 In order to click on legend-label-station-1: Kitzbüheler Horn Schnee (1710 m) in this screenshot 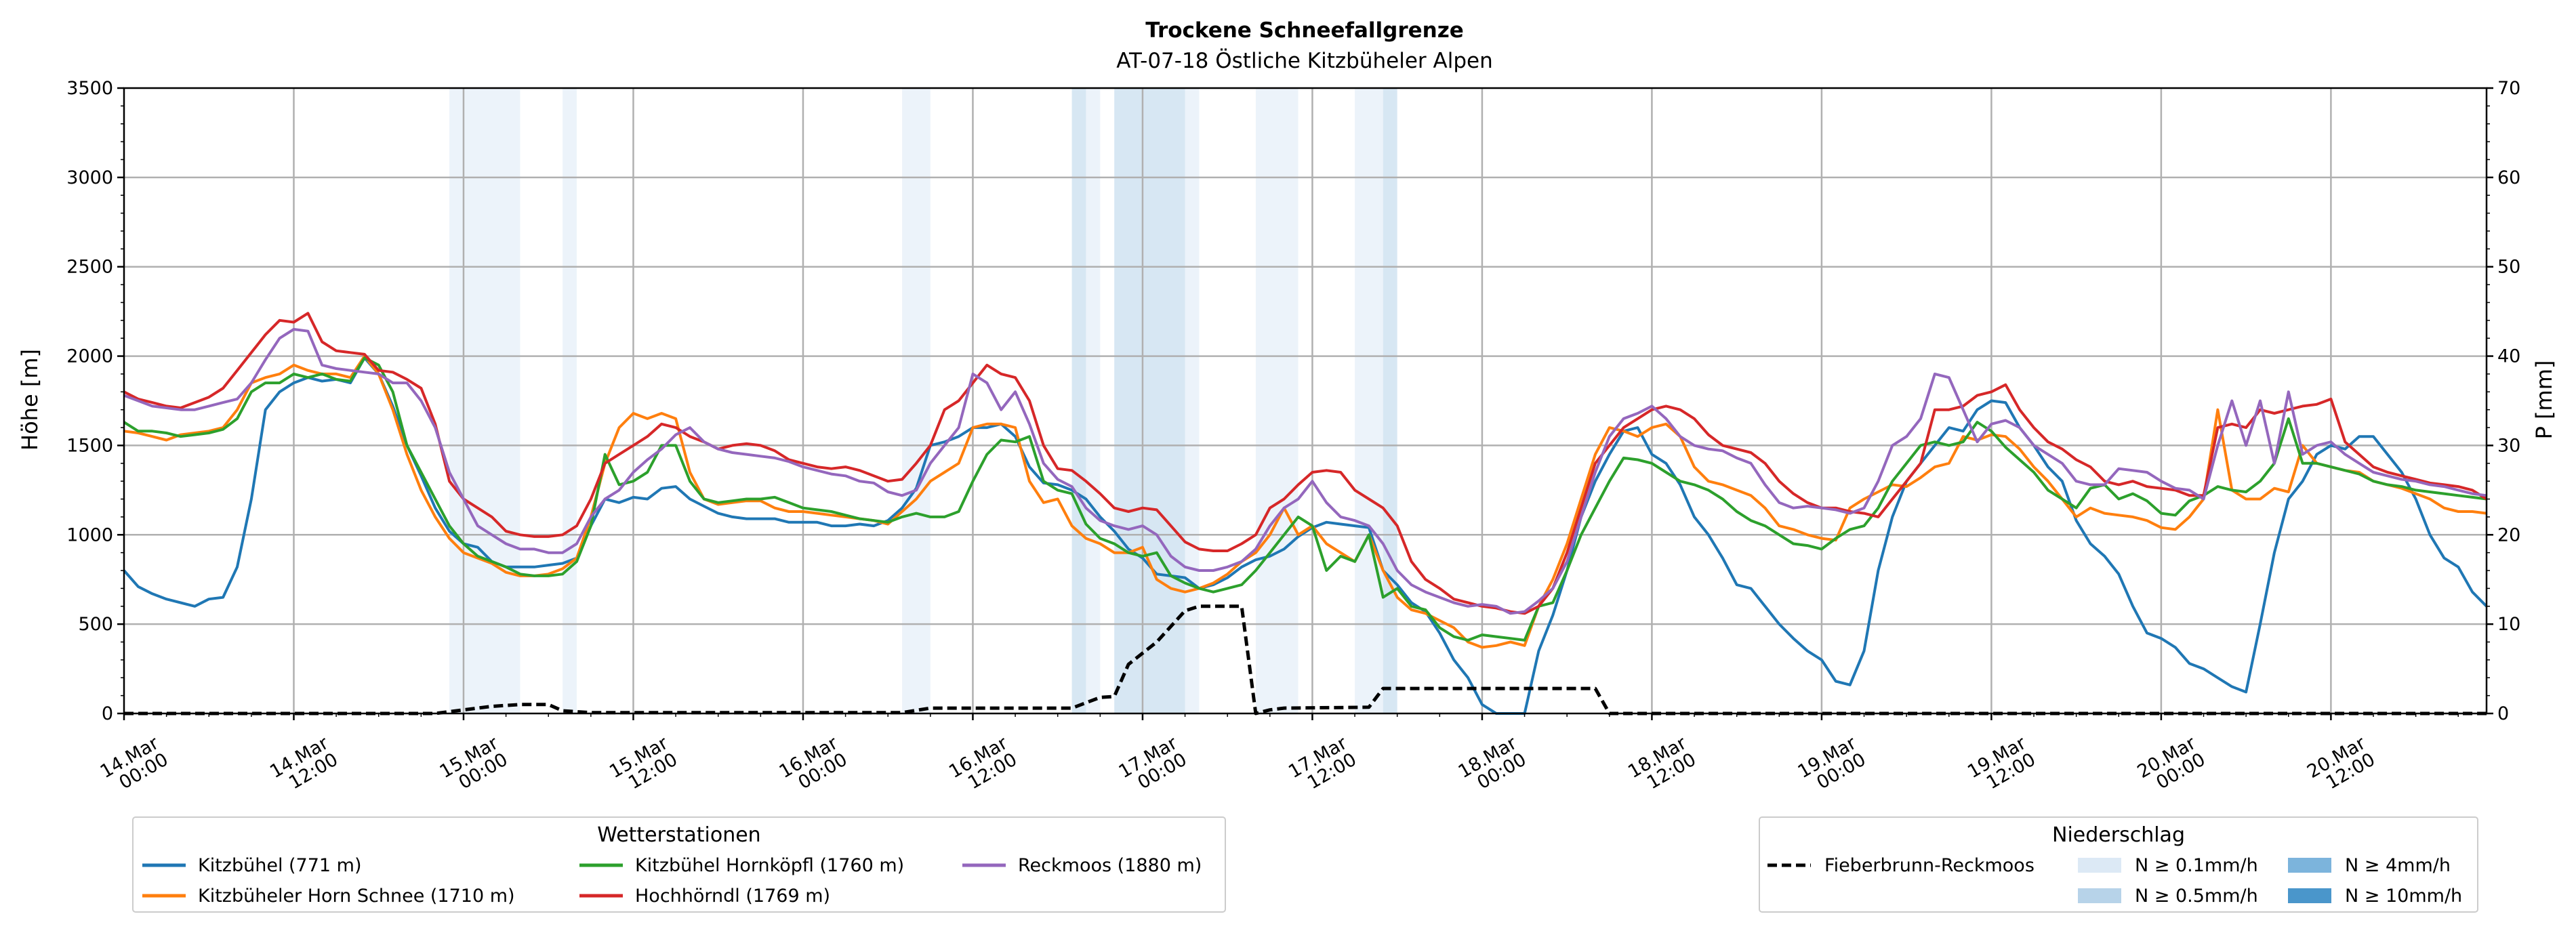, I will do `click(356, 896)`.